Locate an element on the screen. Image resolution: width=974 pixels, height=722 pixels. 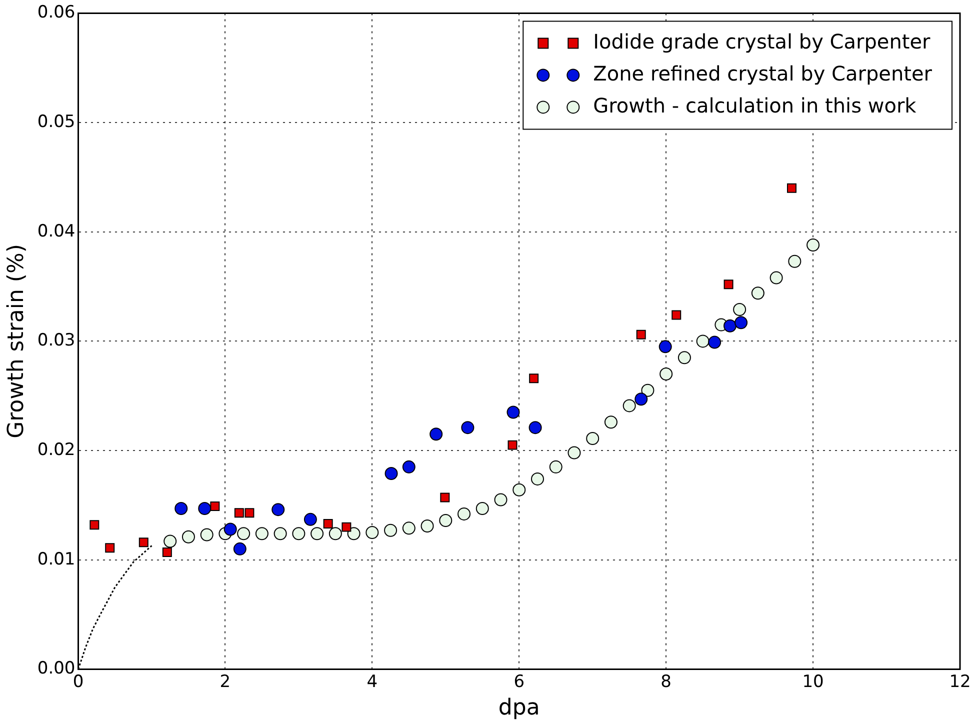
legend-label: Iodide grade crystal by Carpenter is located at coordinates (762, 41).